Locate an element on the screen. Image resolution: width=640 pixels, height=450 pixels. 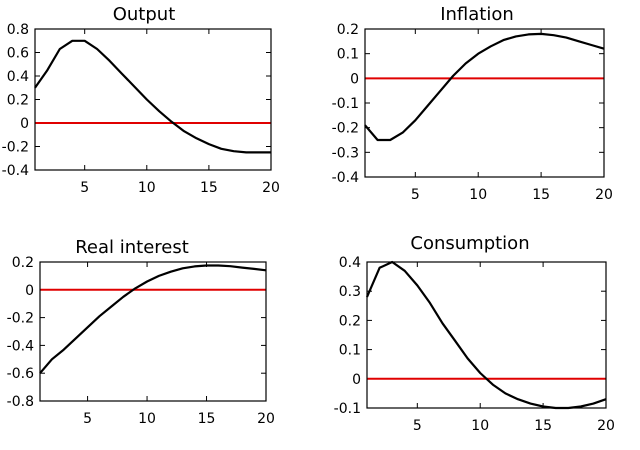
panel-title: Inflation is located at coordinates (477, 14).